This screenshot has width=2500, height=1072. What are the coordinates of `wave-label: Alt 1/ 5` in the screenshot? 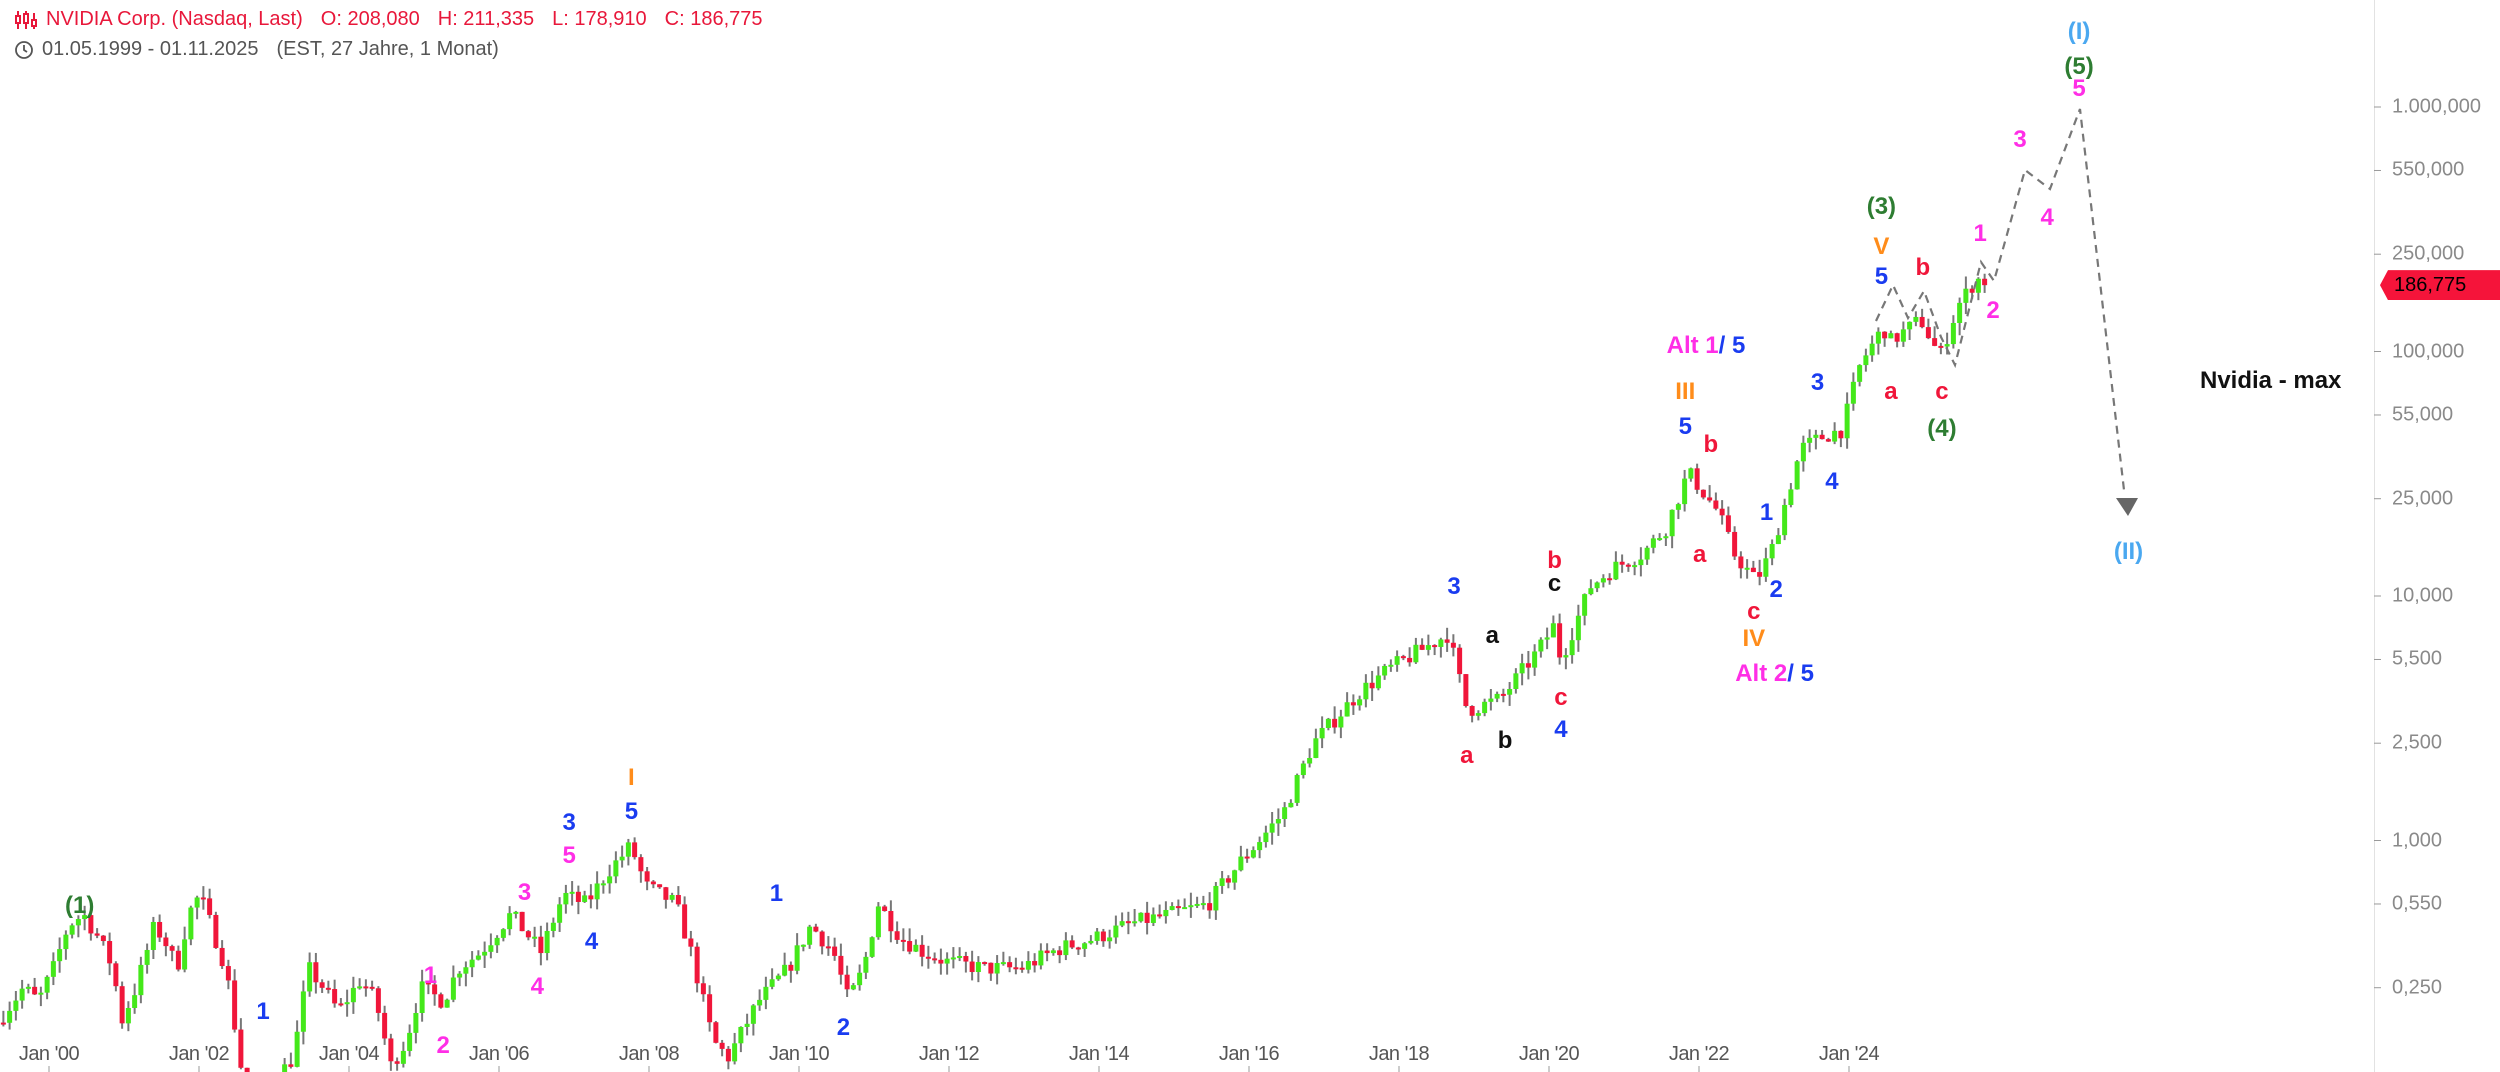 It's located at (1706, 346).